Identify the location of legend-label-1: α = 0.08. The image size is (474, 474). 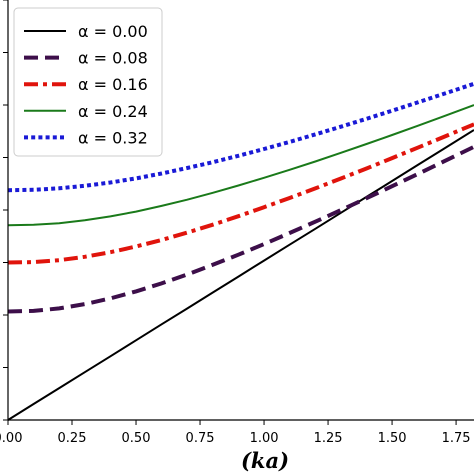
(113, 58).